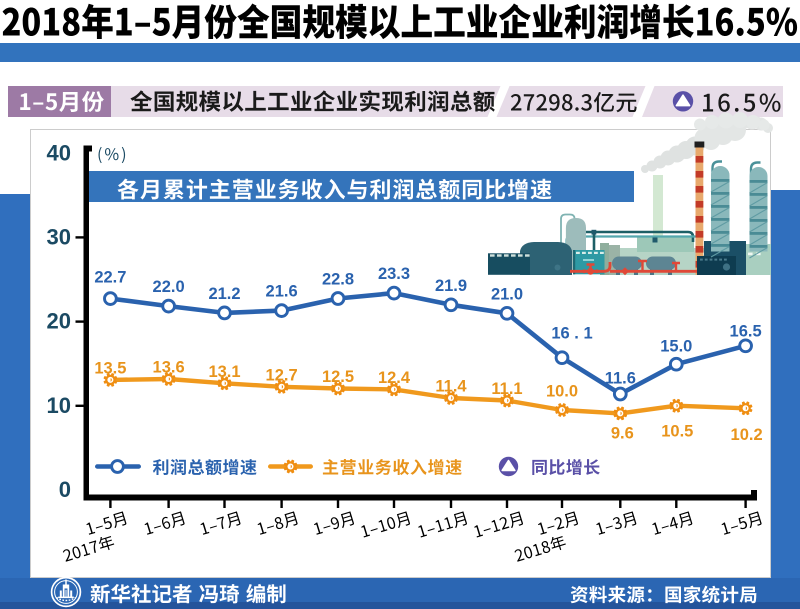  What do you see at coordinates (620, 379) in the screenshot?
I see `svg-text: 11.6` at bounding box center [620, 379].